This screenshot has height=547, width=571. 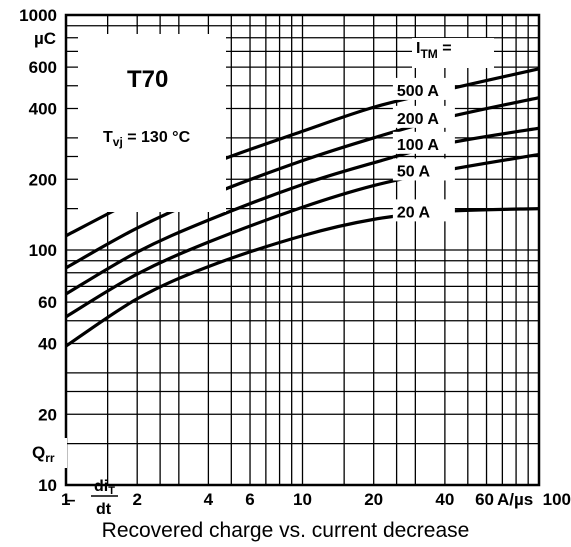 I want to click on series-label-1: 200 A, so click(x=418, y=119).